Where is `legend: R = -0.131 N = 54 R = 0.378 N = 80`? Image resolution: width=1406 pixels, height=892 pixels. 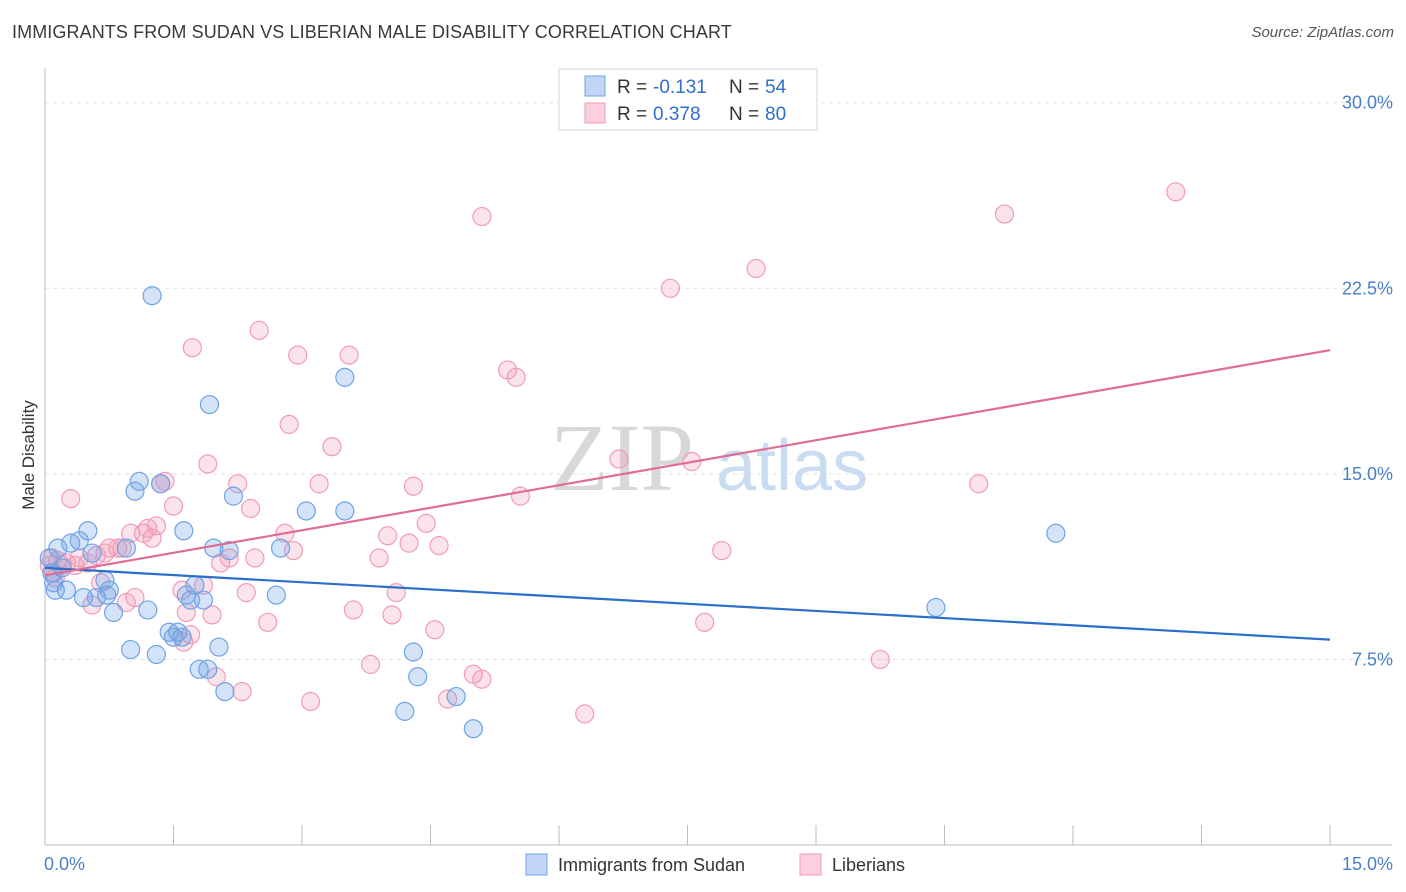 legend: R = -0.131 N = 54 R = 0.378 N = 80 is located at coordinates (688, 99).